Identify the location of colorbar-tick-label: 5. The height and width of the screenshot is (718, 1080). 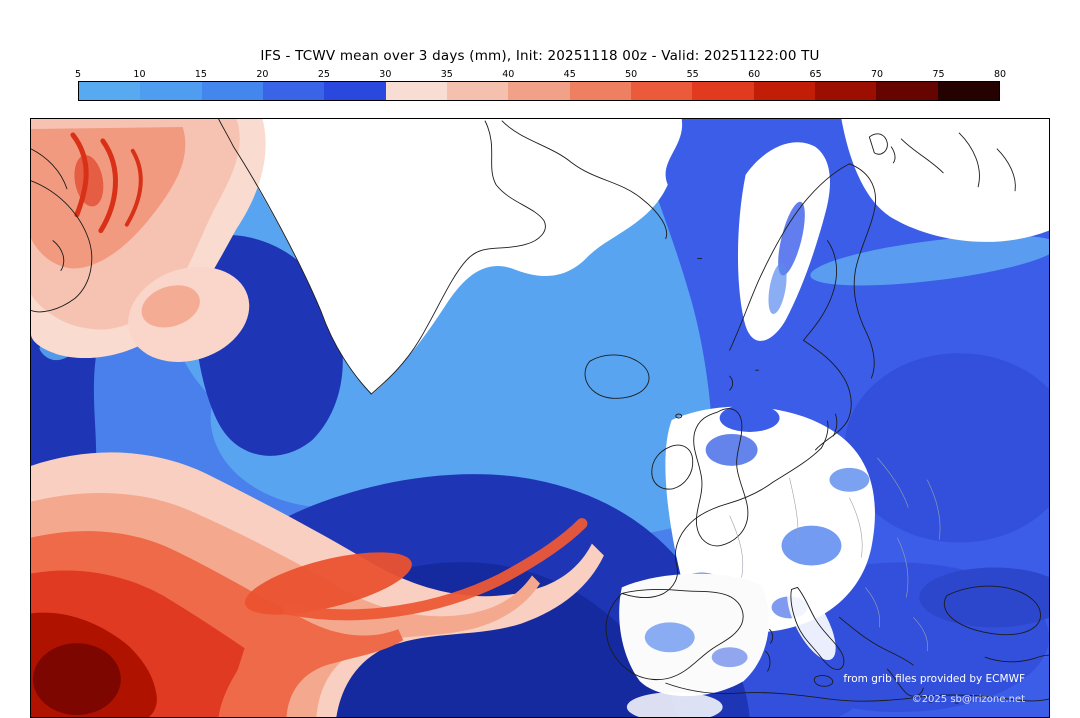
(78, 74).